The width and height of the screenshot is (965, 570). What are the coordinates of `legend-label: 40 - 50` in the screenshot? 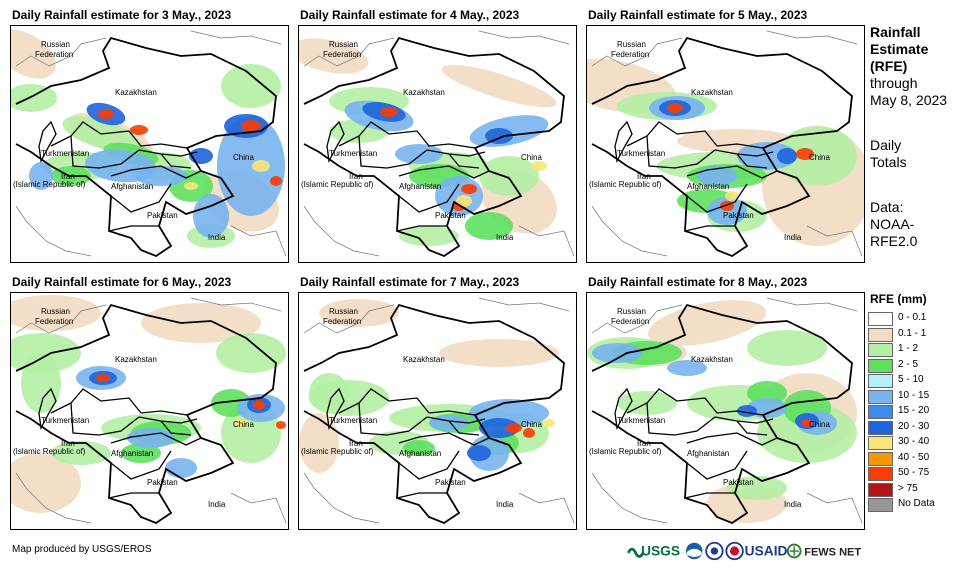 It's located at (914, 457).